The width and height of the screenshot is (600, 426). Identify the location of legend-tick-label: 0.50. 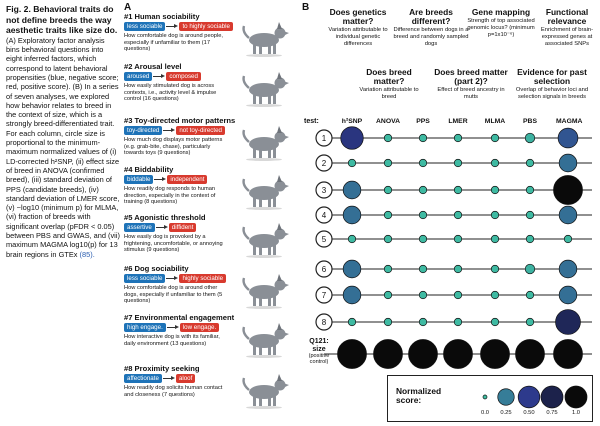
(529, 413).